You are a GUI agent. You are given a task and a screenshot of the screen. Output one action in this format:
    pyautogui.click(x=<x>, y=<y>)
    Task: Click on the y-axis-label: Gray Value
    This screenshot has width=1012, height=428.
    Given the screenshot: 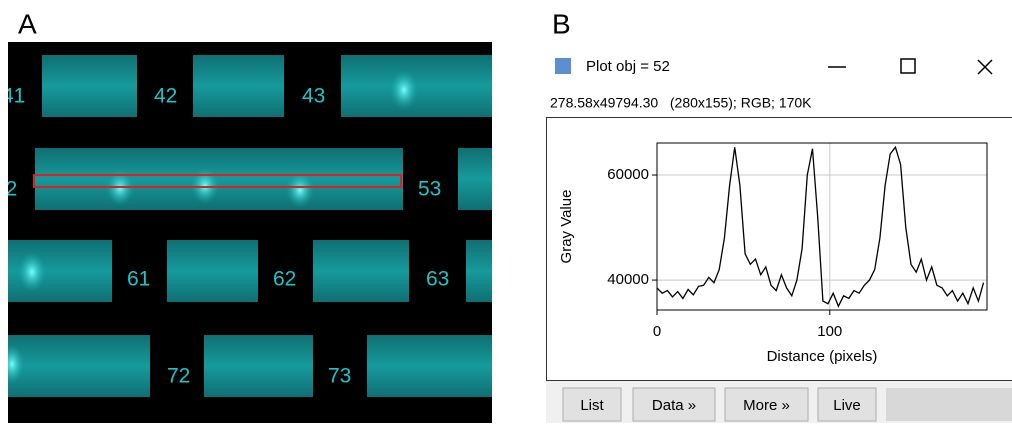 What is the action you would take?
    pyautogui.click(x=566, y=227)
    